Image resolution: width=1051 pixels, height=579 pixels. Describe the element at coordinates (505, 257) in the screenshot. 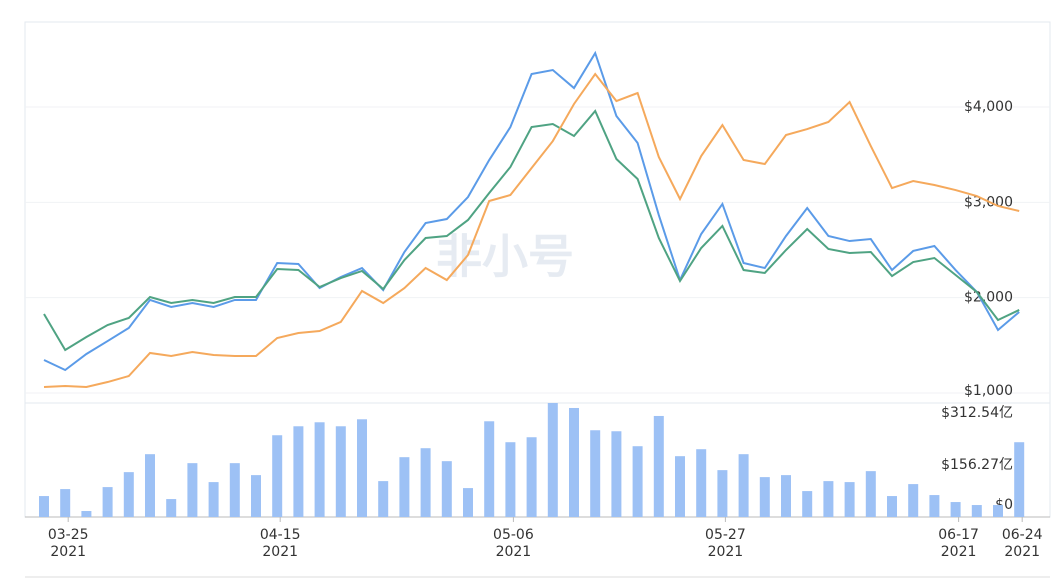

I see `watermark: 非小号` at that location.